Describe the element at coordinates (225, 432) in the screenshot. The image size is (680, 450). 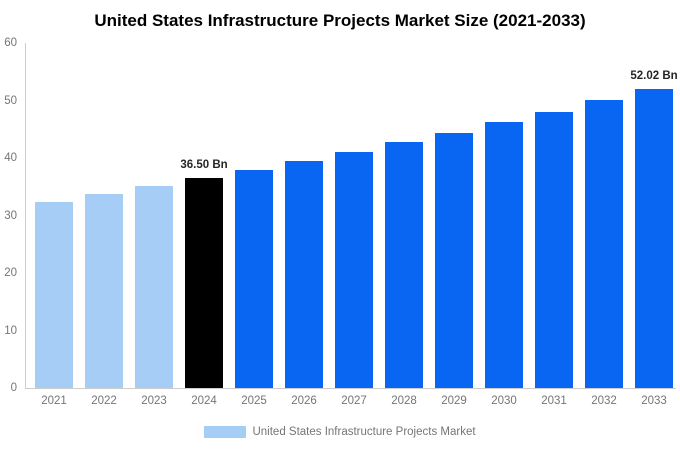
I see `legend-swatch` at that location.